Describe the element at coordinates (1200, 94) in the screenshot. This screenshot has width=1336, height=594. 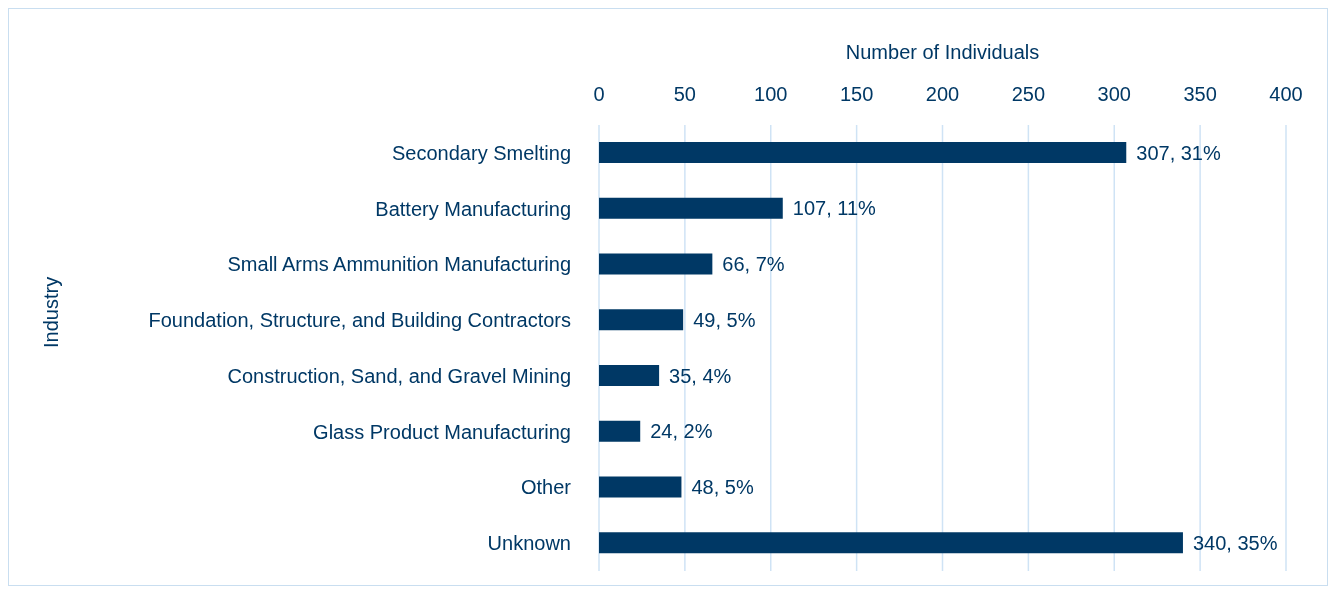
I see `x-tick-label: 350` at that location.